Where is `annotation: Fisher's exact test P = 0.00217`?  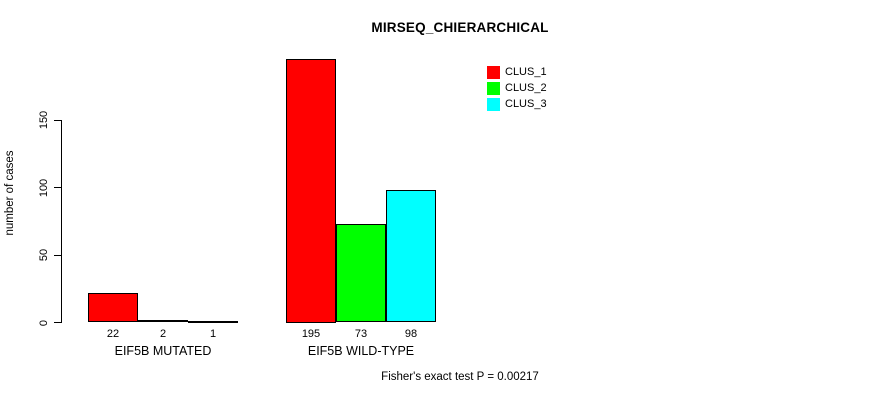
annotation: Fisher's exact test P = 0.00217 is located at coordinates (460, 377).